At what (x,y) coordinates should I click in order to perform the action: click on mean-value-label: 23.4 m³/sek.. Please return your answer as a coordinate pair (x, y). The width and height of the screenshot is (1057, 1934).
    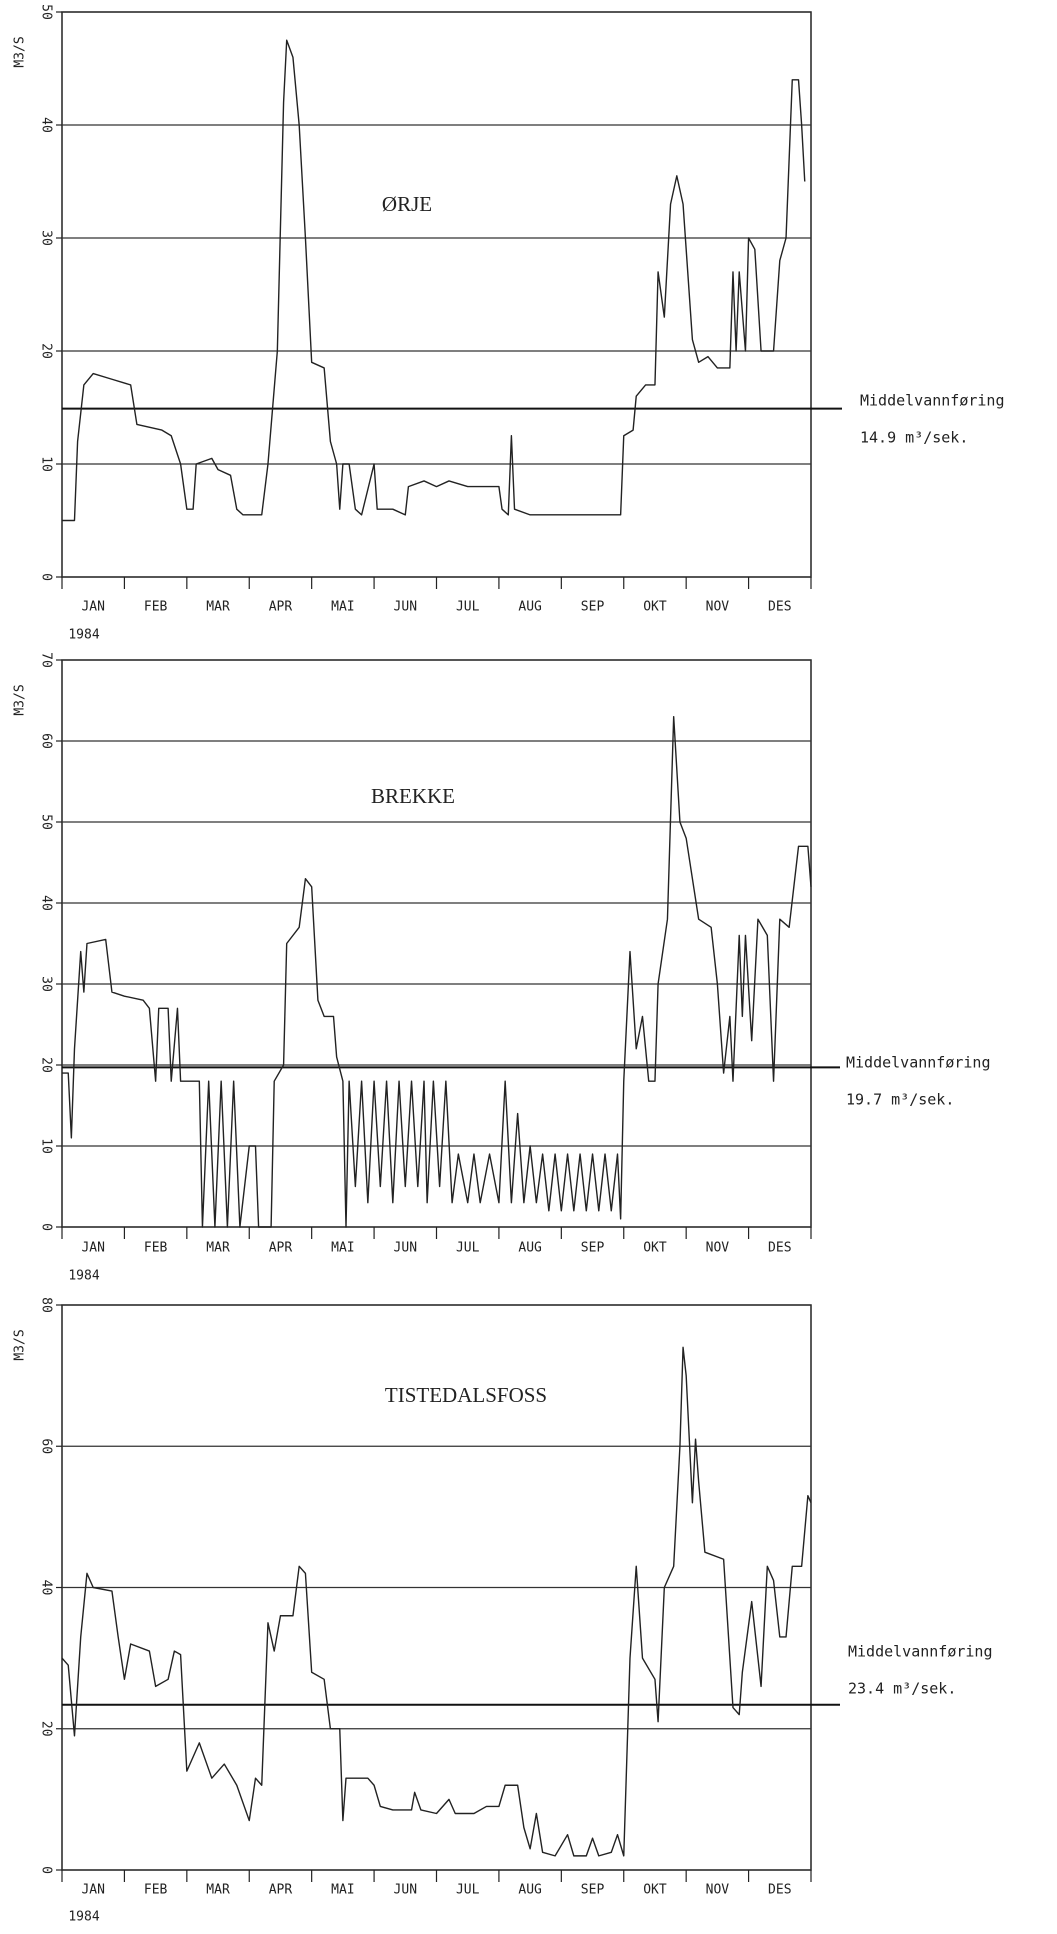
    Looking at the image, I should click on (902, 1689).